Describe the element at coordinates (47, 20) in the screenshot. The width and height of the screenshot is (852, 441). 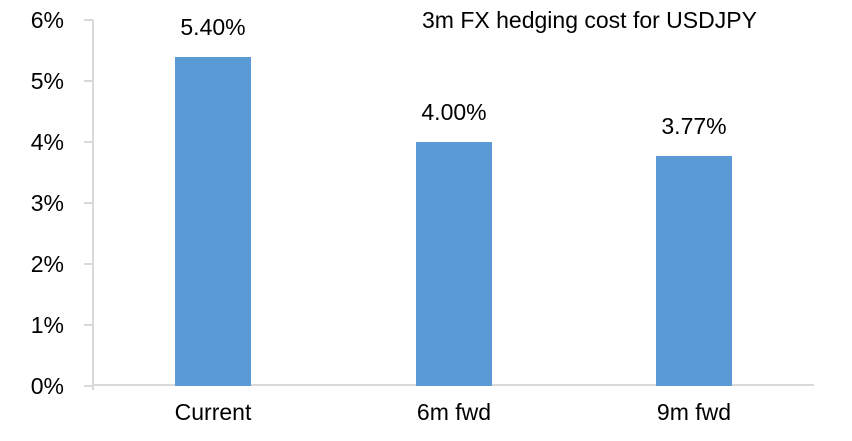
I see `y-tick-label: 6%` at that location.